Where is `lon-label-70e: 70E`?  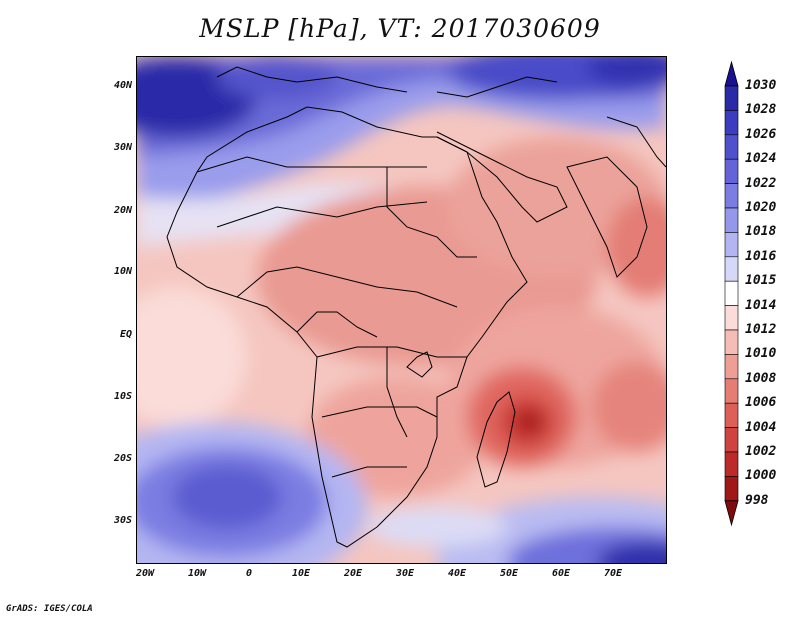
lon-label-70e: 70E is located at coordinates (613, 573).